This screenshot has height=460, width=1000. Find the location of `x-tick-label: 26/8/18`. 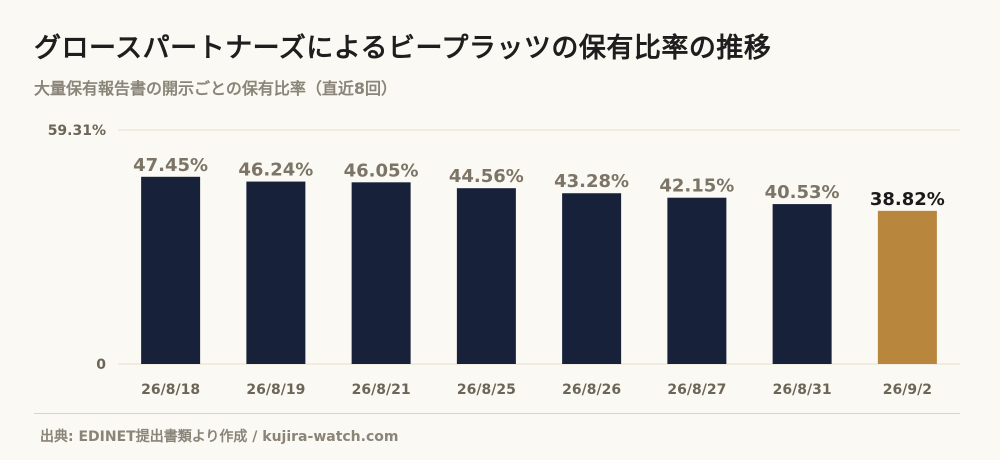

x-tick-label: 26/8/18 is located at coordinates (170, 390).